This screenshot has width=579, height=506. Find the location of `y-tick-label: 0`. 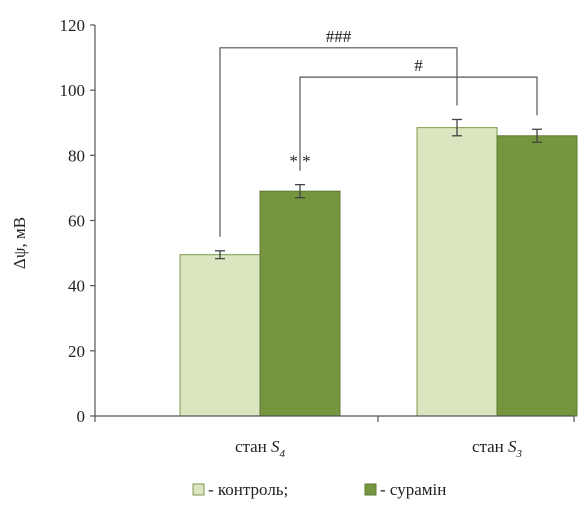

y-tick-label: 0 is located at coordinates (81, 416).